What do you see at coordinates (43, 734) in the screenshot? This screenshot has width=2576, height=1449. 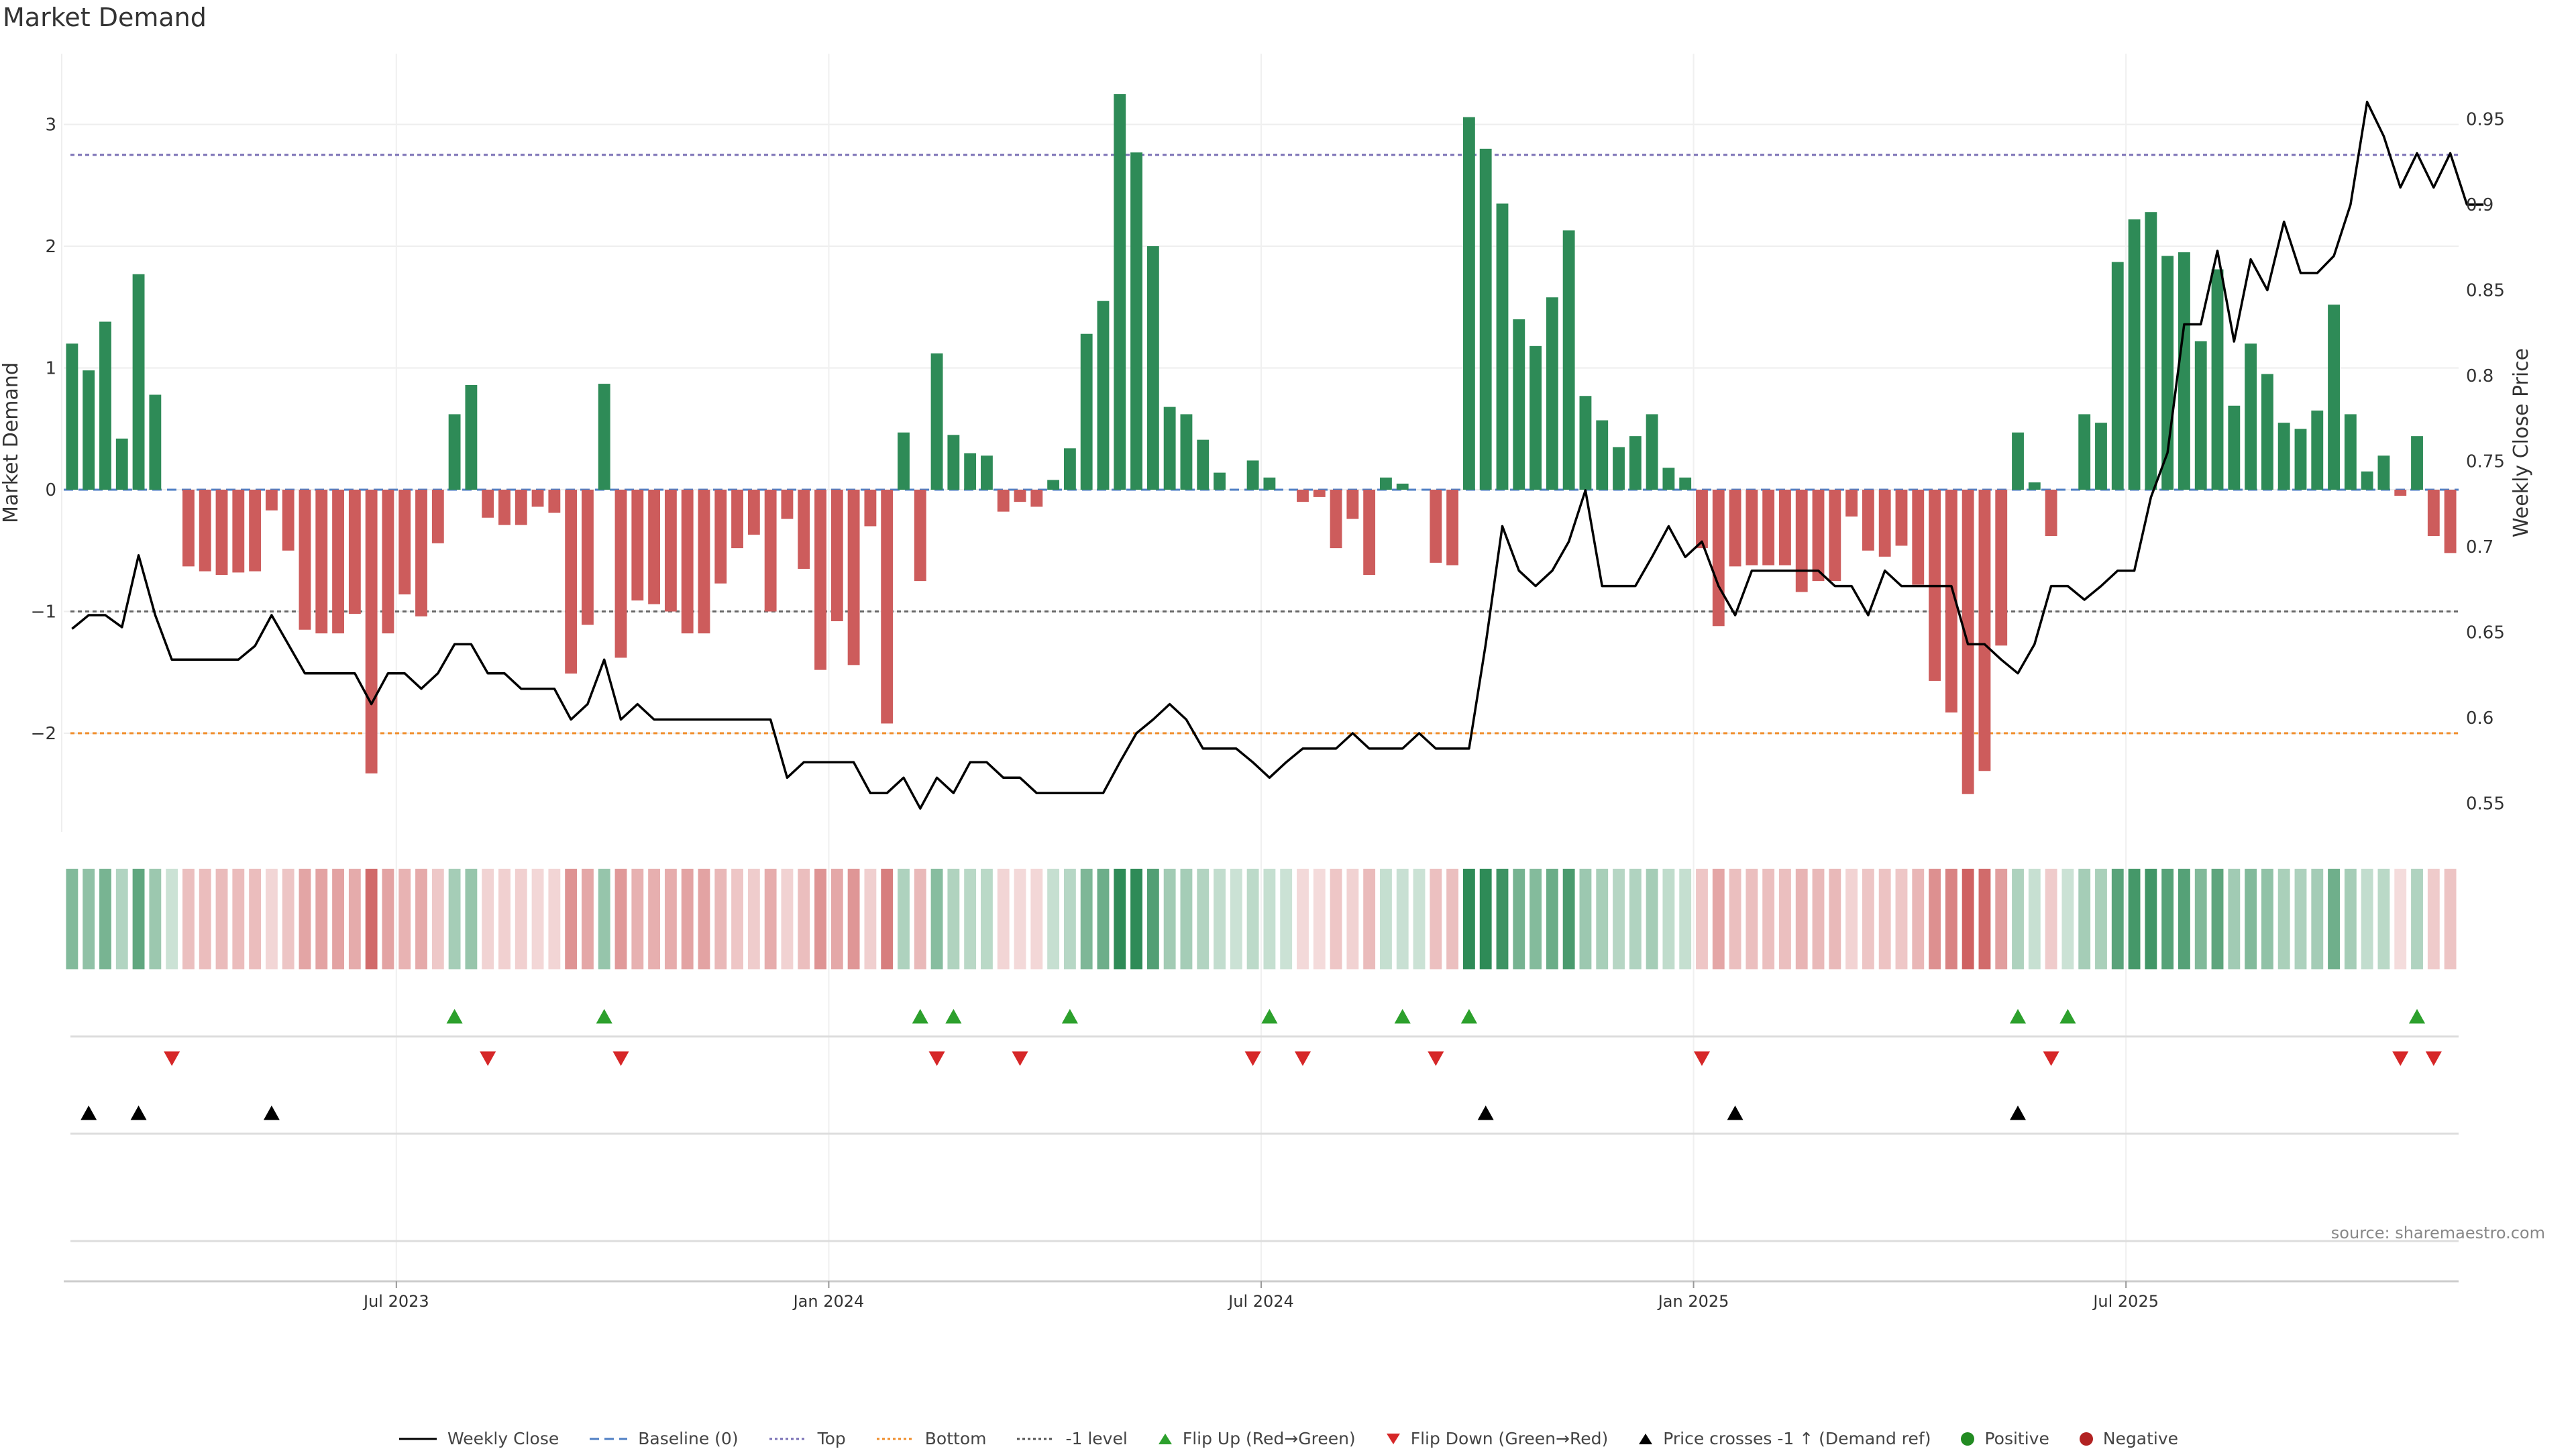 I see `y-tick-label: −2` at bounding box center [43, 734].